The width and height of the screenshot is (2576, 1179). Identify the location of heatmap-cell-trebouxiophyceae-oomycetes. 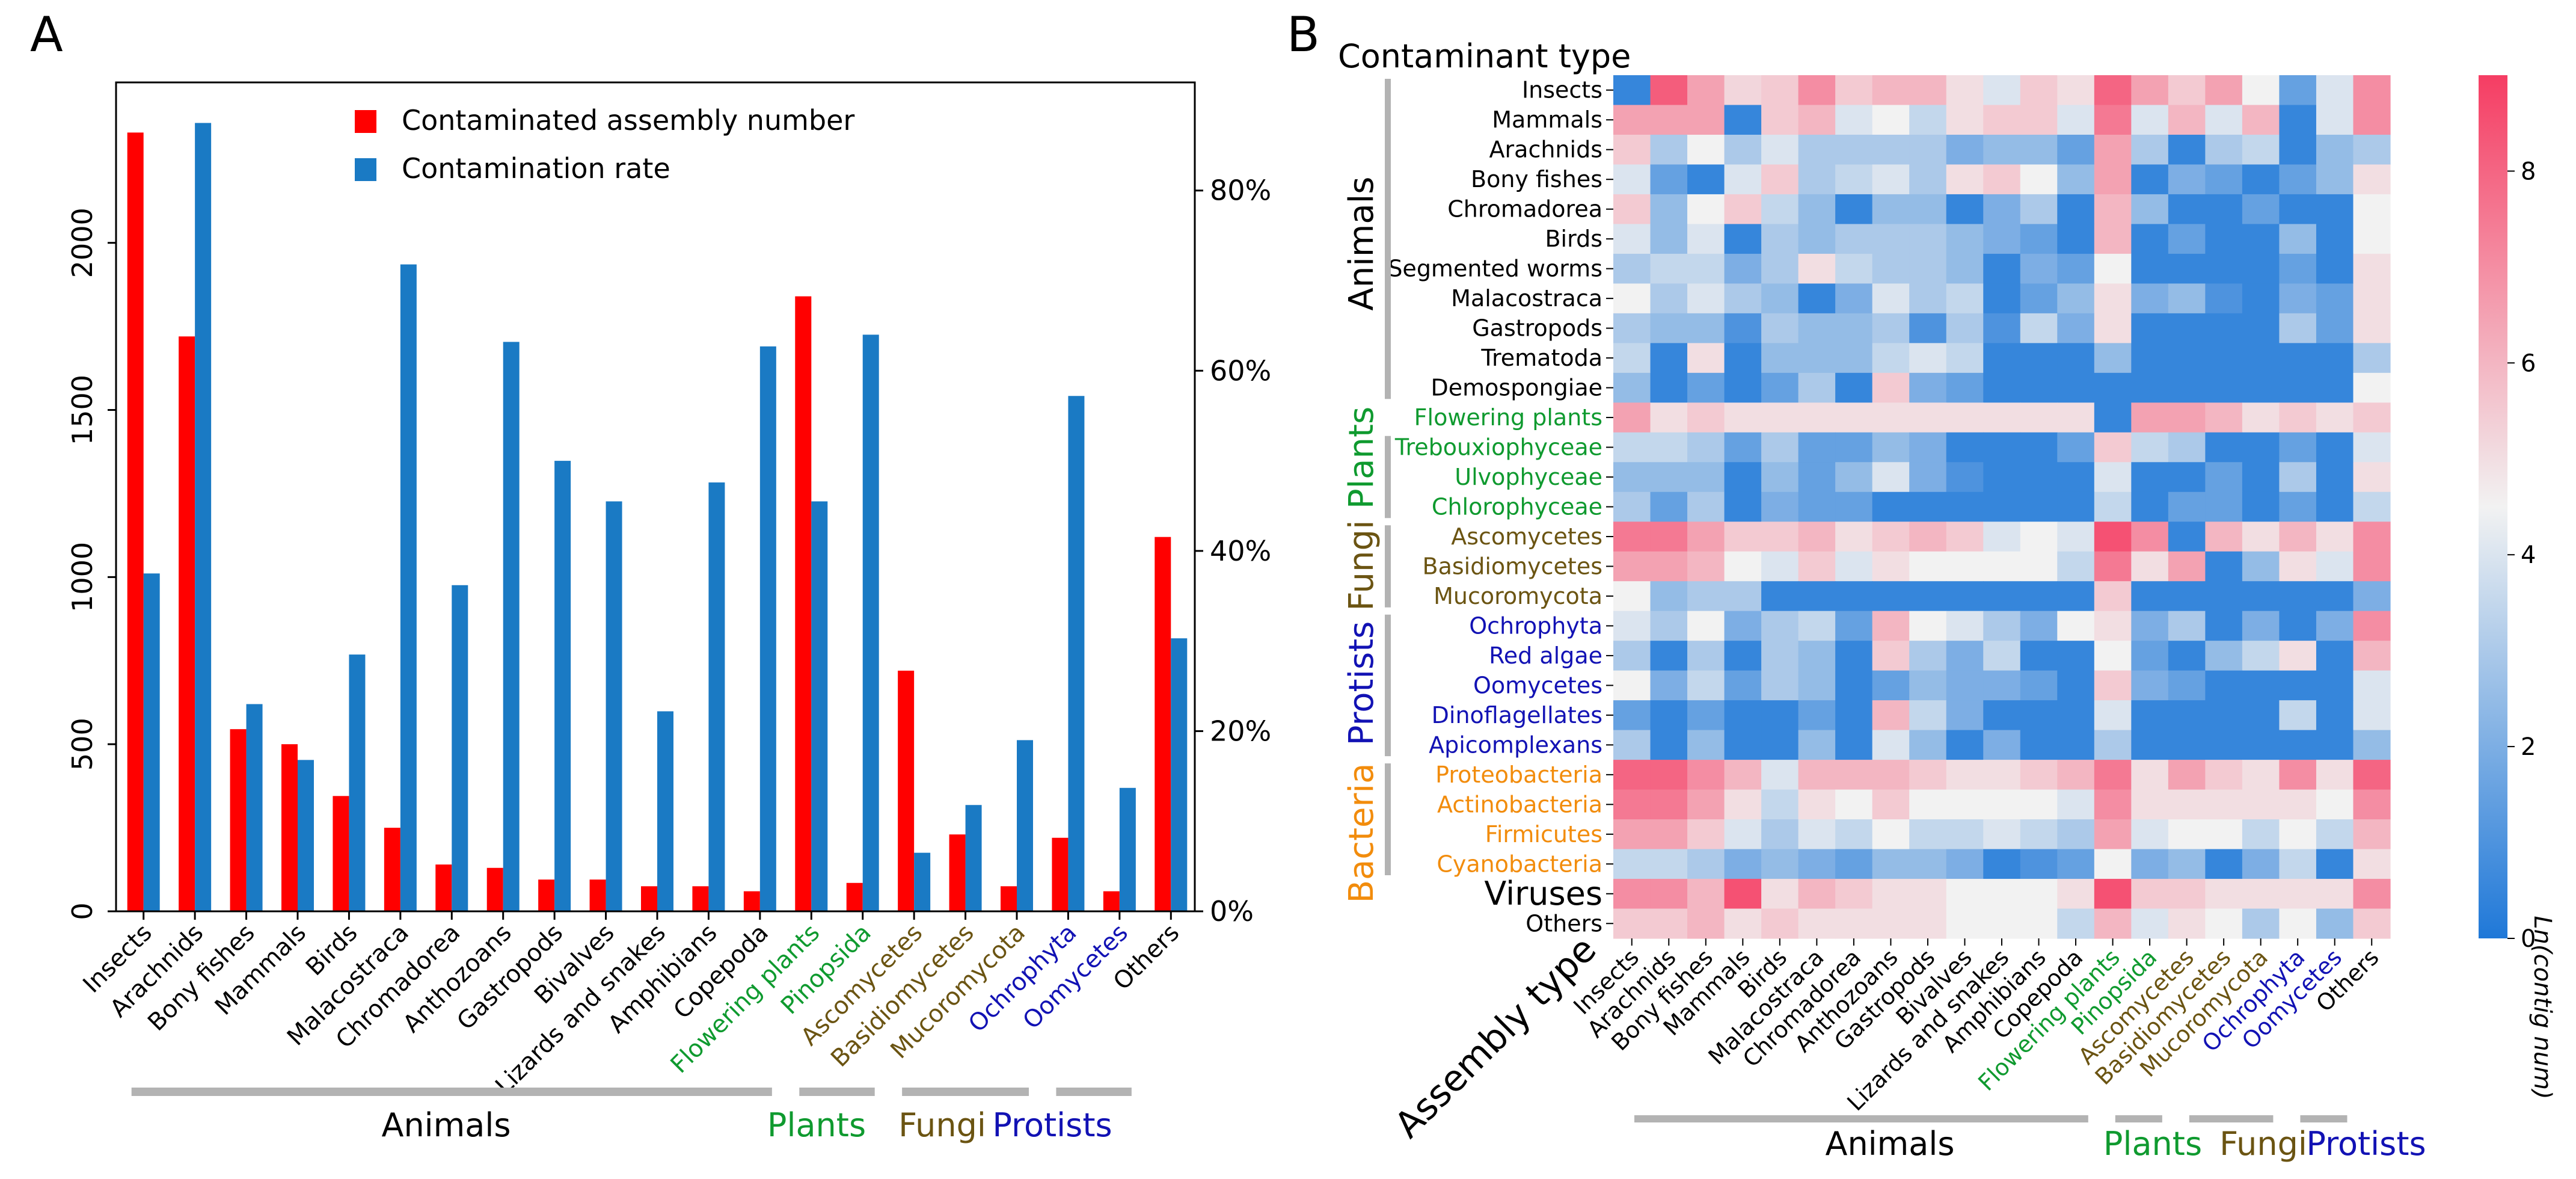
(2335, 447).